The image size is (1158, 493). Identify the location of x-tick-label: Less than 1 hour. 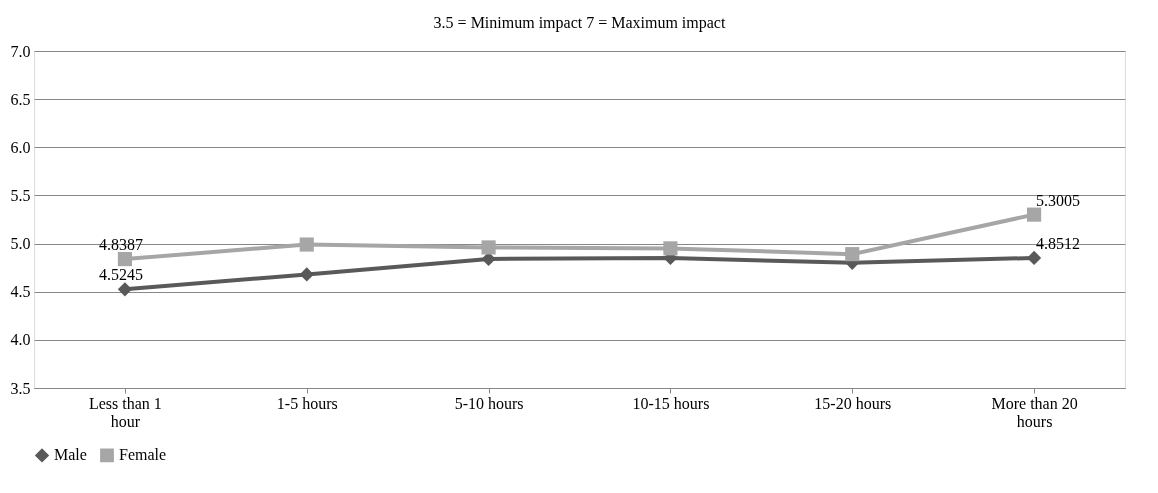
(125, 412).